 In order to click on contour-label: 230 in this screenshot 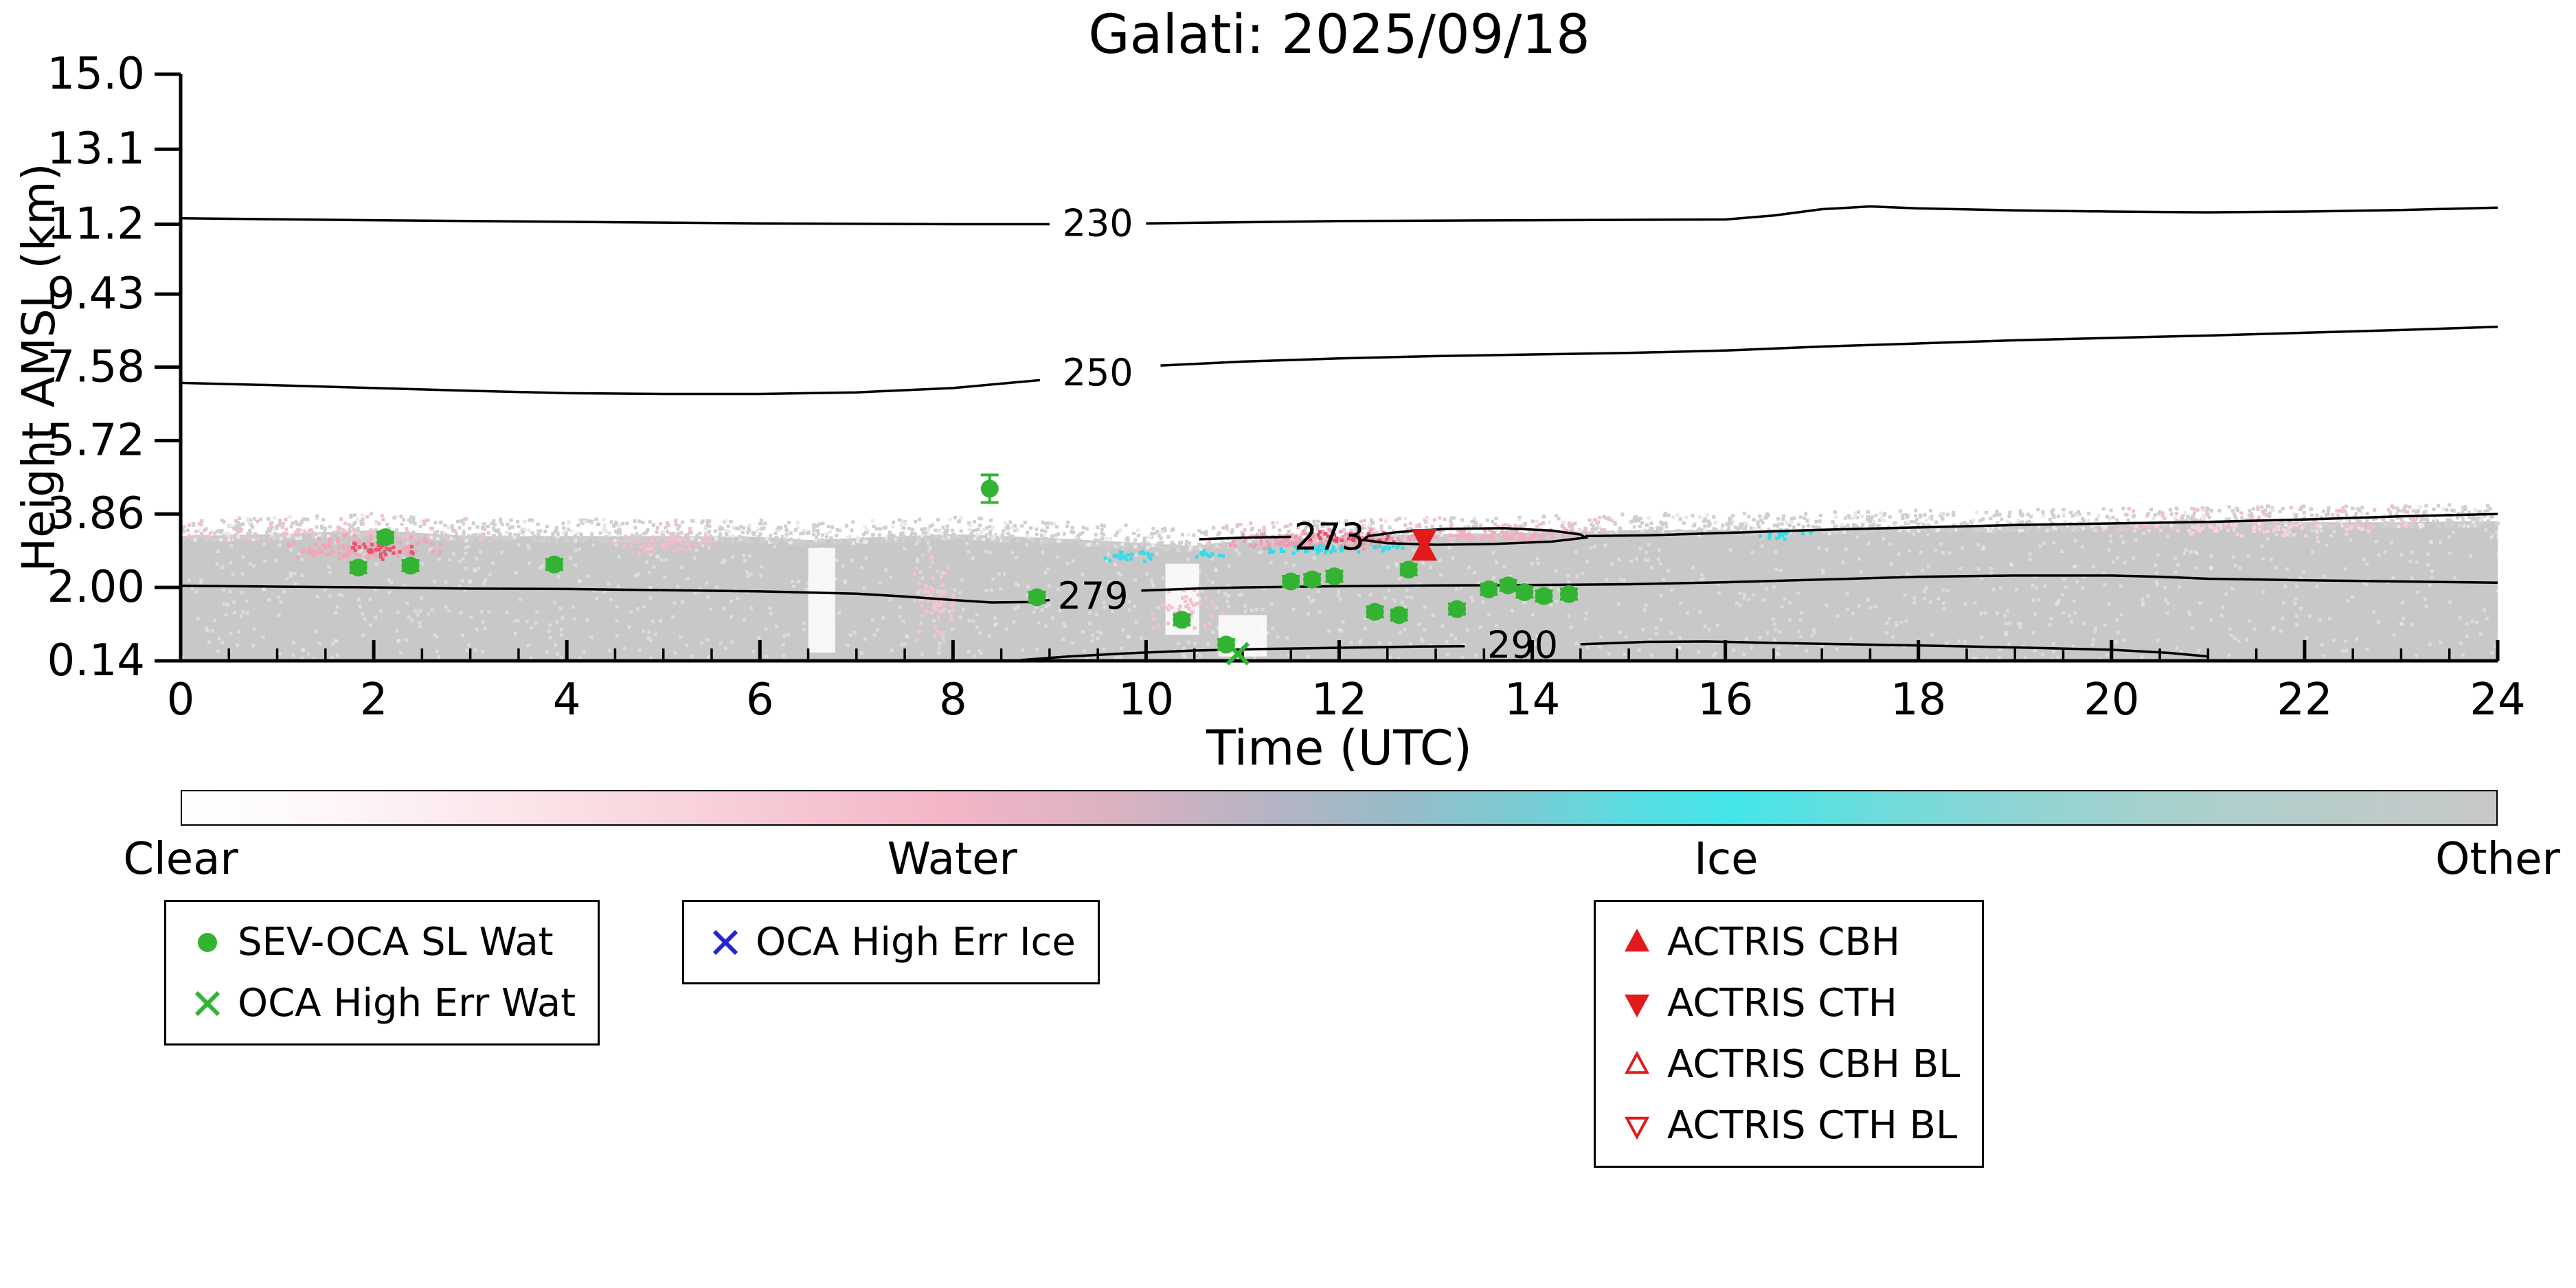, I will do `click(1098, 223)`.